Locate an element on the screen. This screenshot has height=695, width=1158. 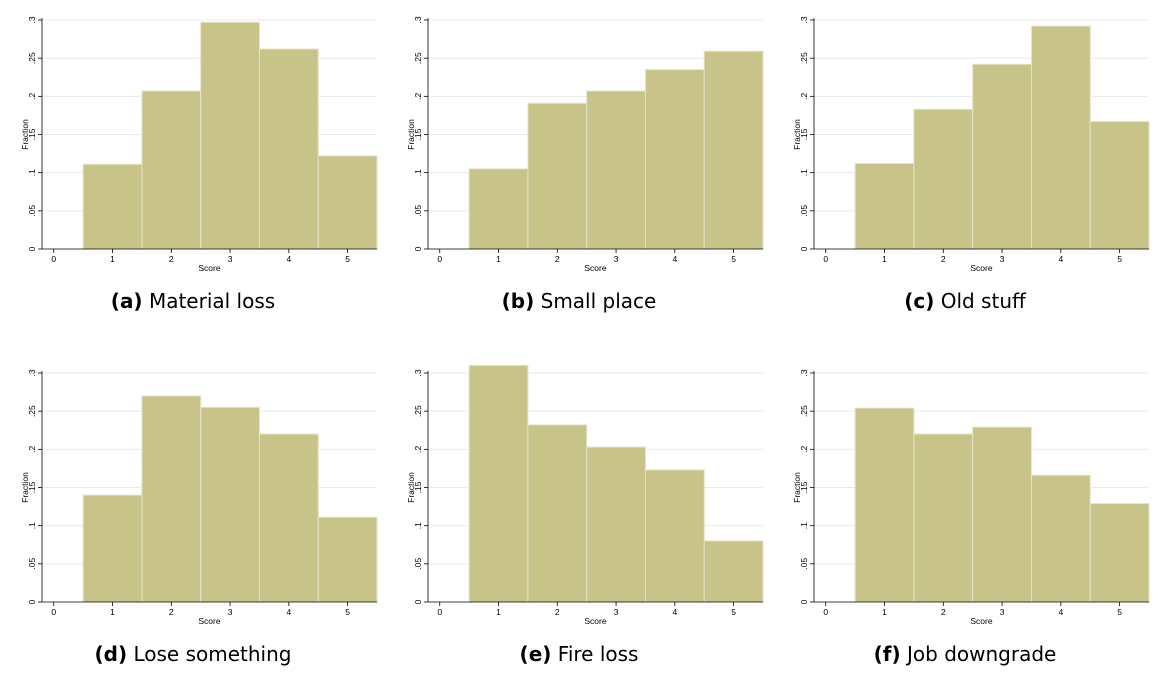
panel-label: (d) is located at coordinates (111, 654).